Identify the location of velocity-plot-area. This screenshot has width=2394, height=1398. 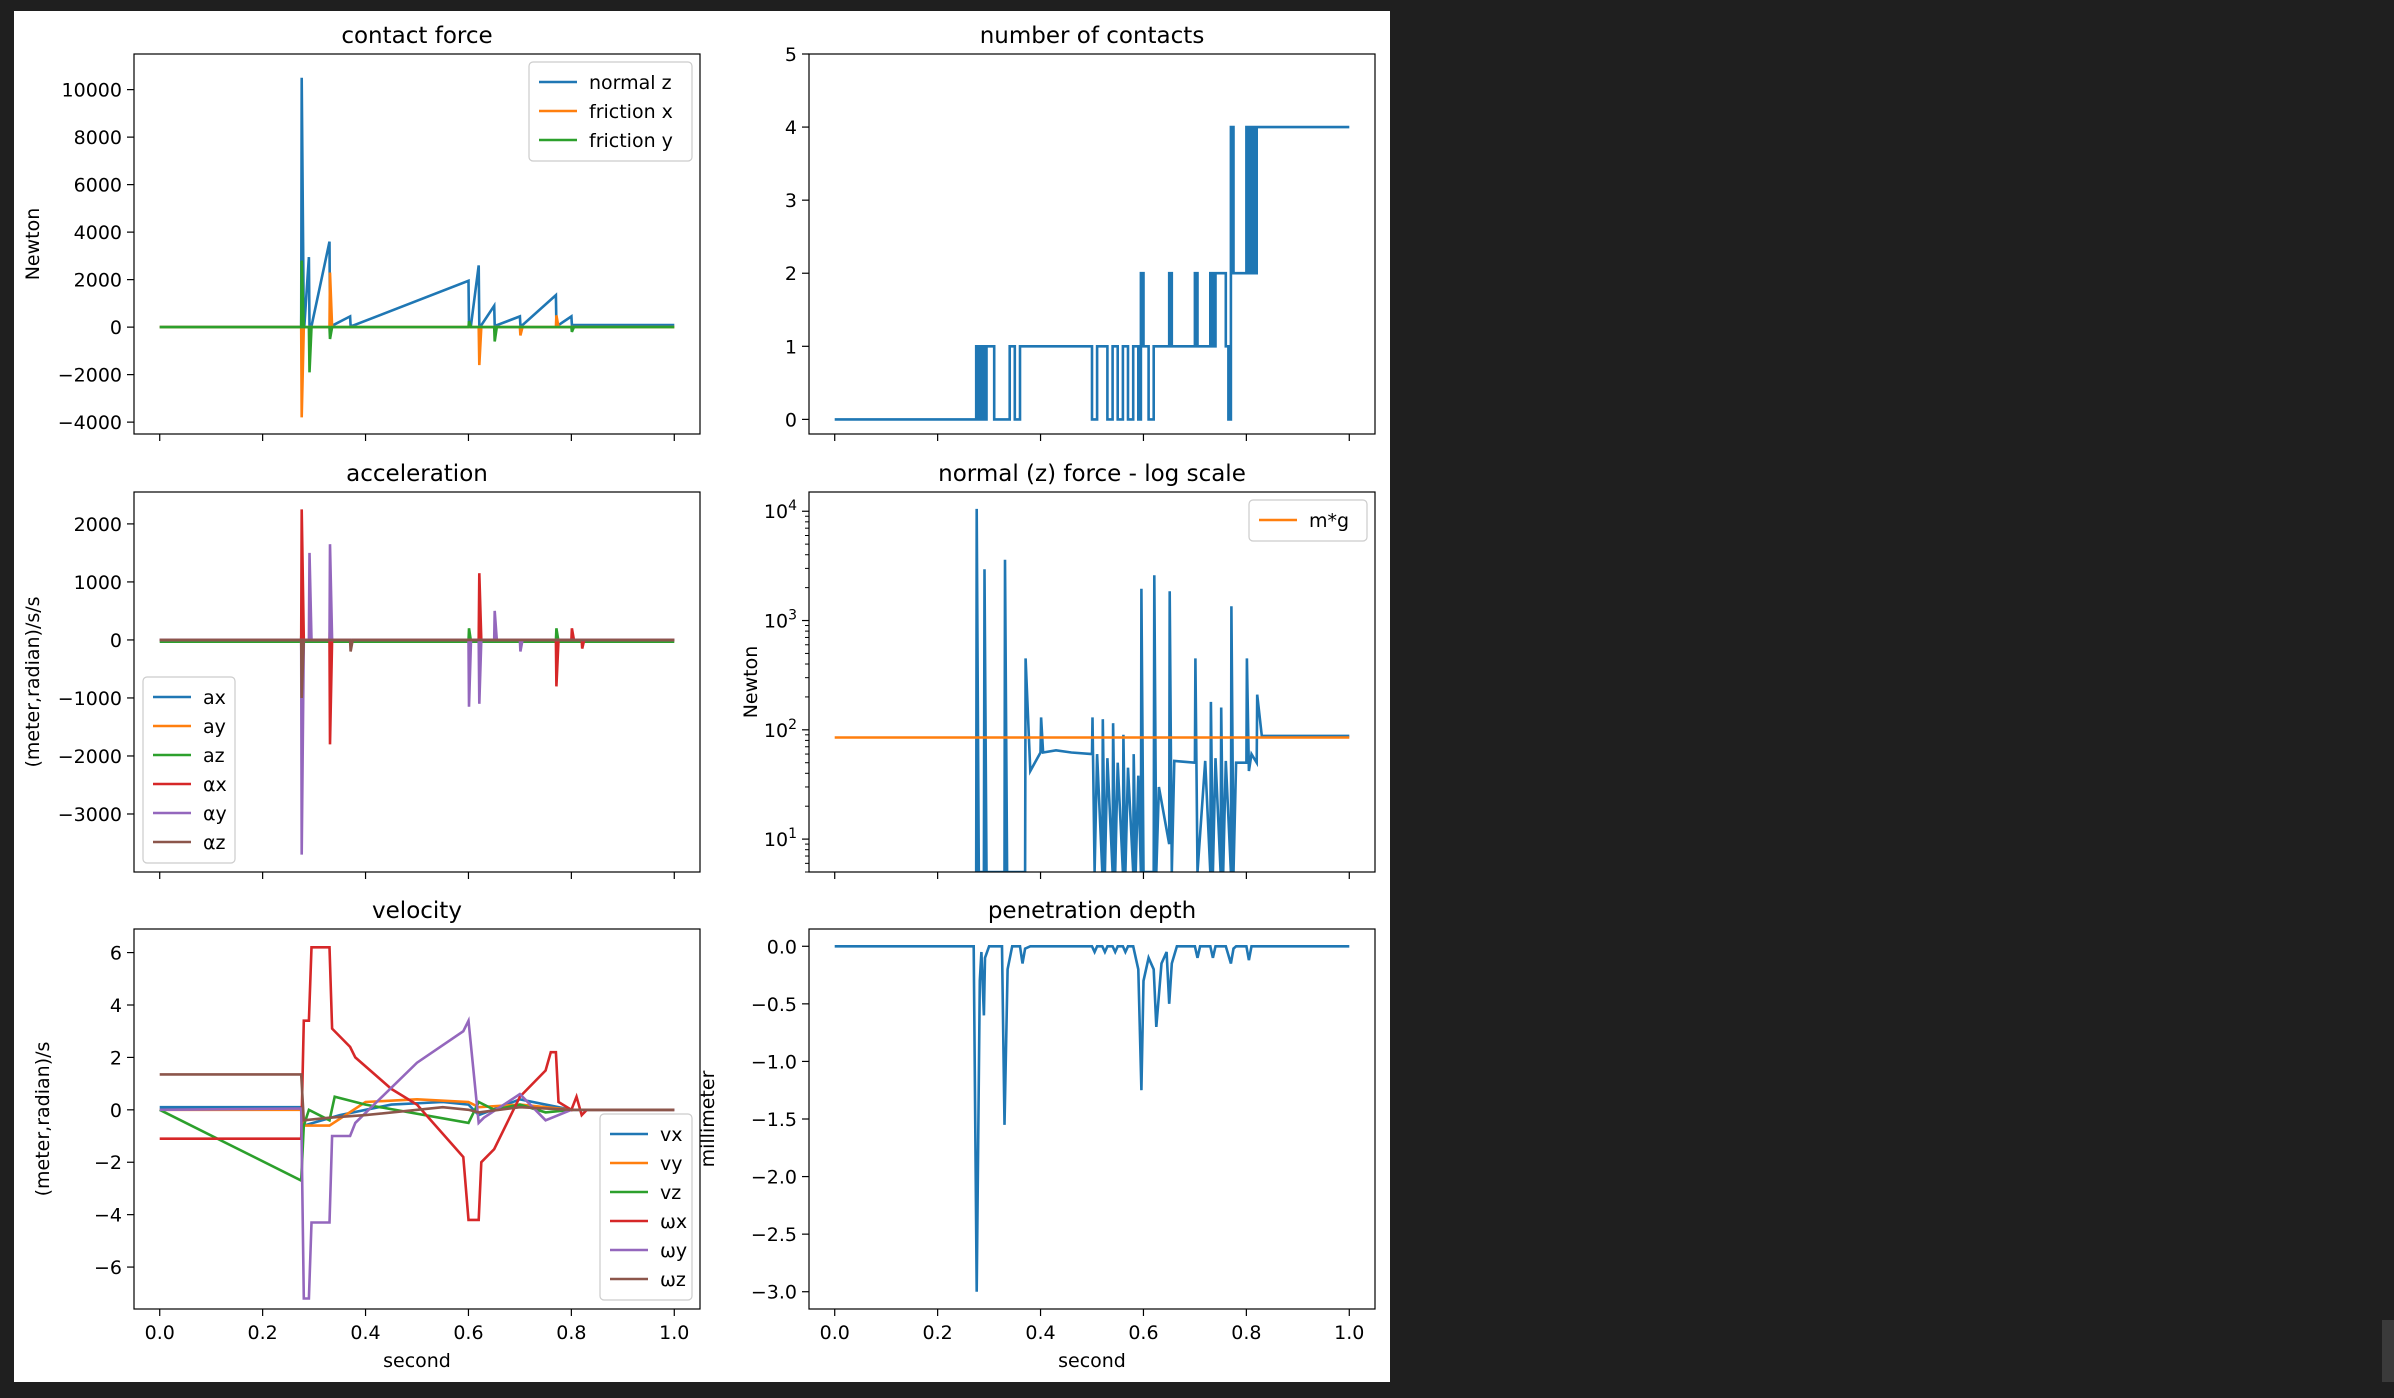
(417, 1122).